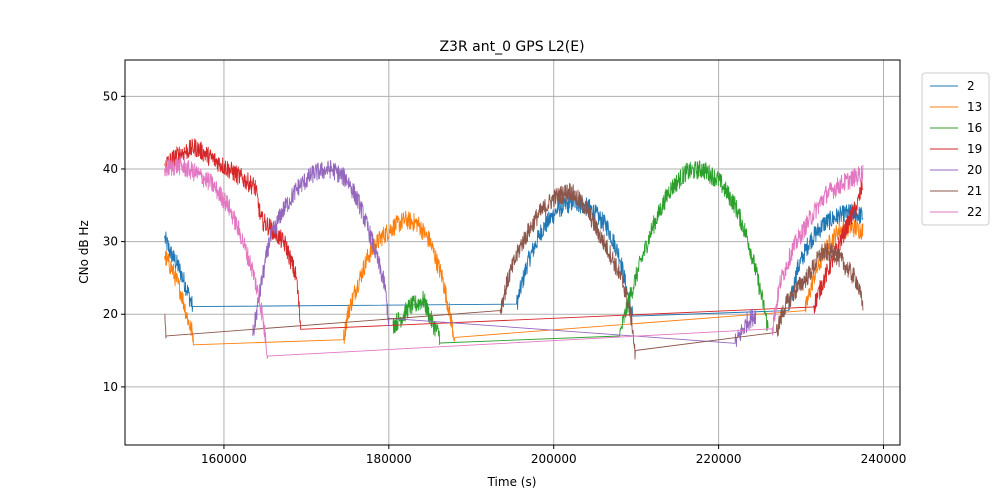 Image resolution: width=1000 pixels, height=500 pixels. What do you see at coordinates (110, 242) in the screenshot?
I see `y-tick-label: 30` at bounding box center [110, 242].